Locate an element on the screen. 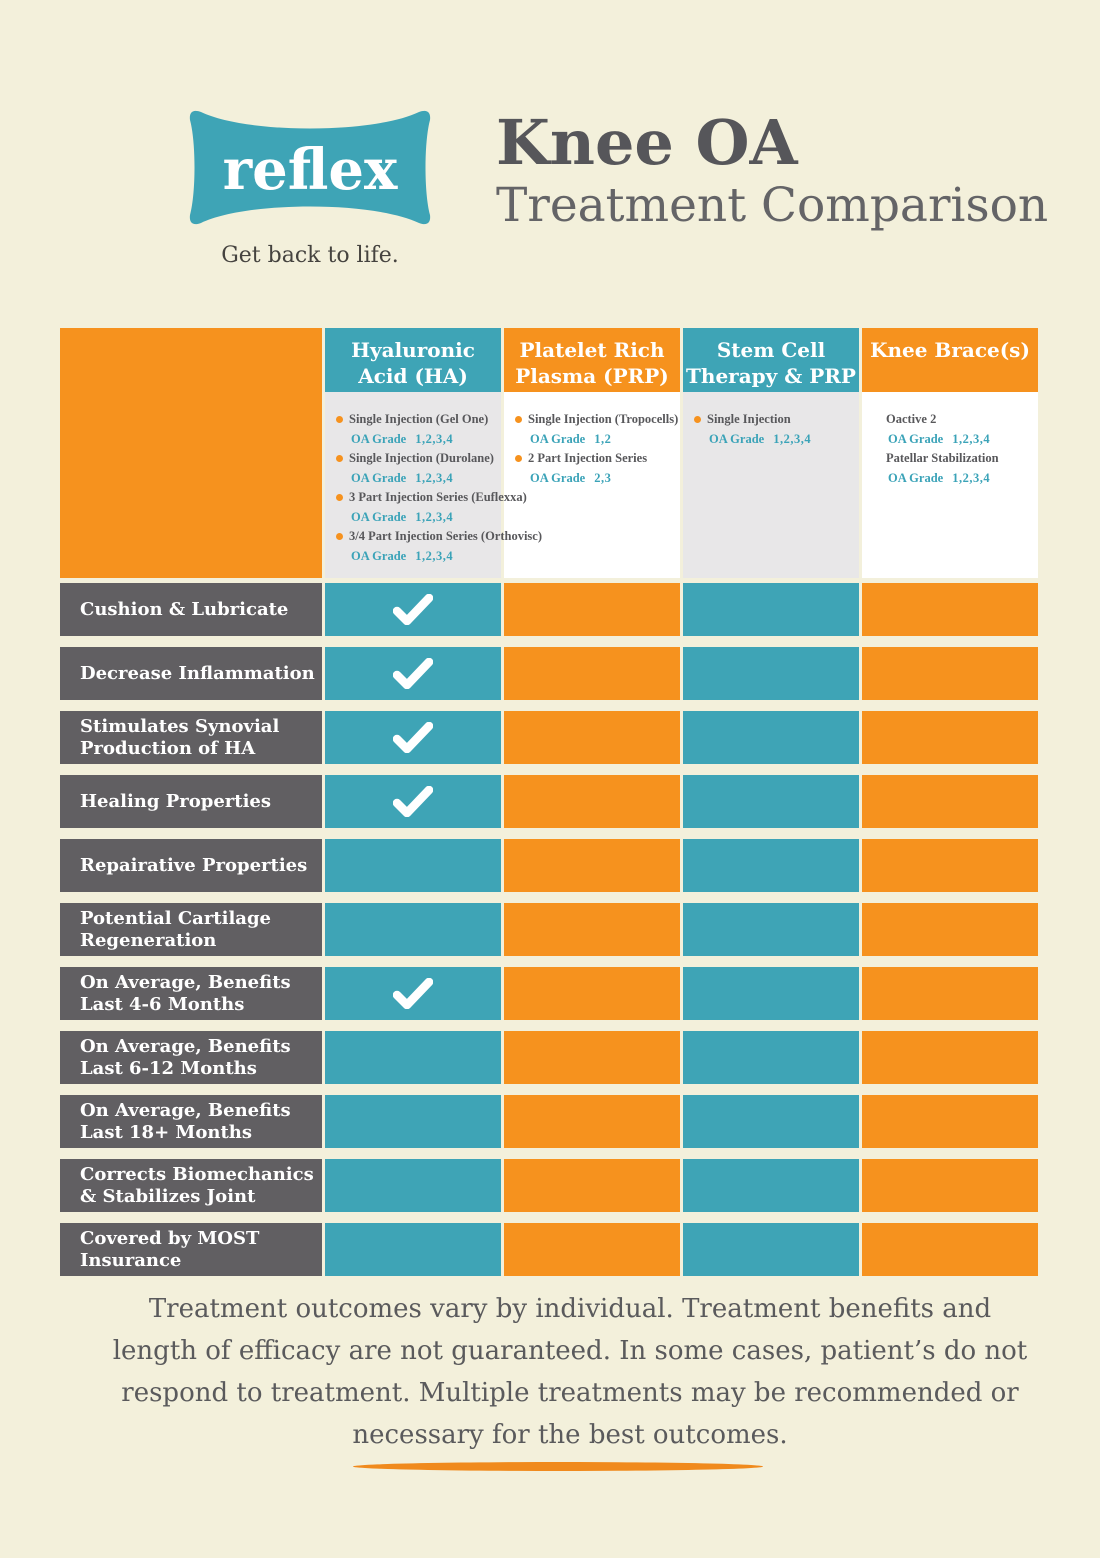 This screenshot has width=1100, height=1558. table-row: Decrease Inflammation is located at coordinates (550, 673).